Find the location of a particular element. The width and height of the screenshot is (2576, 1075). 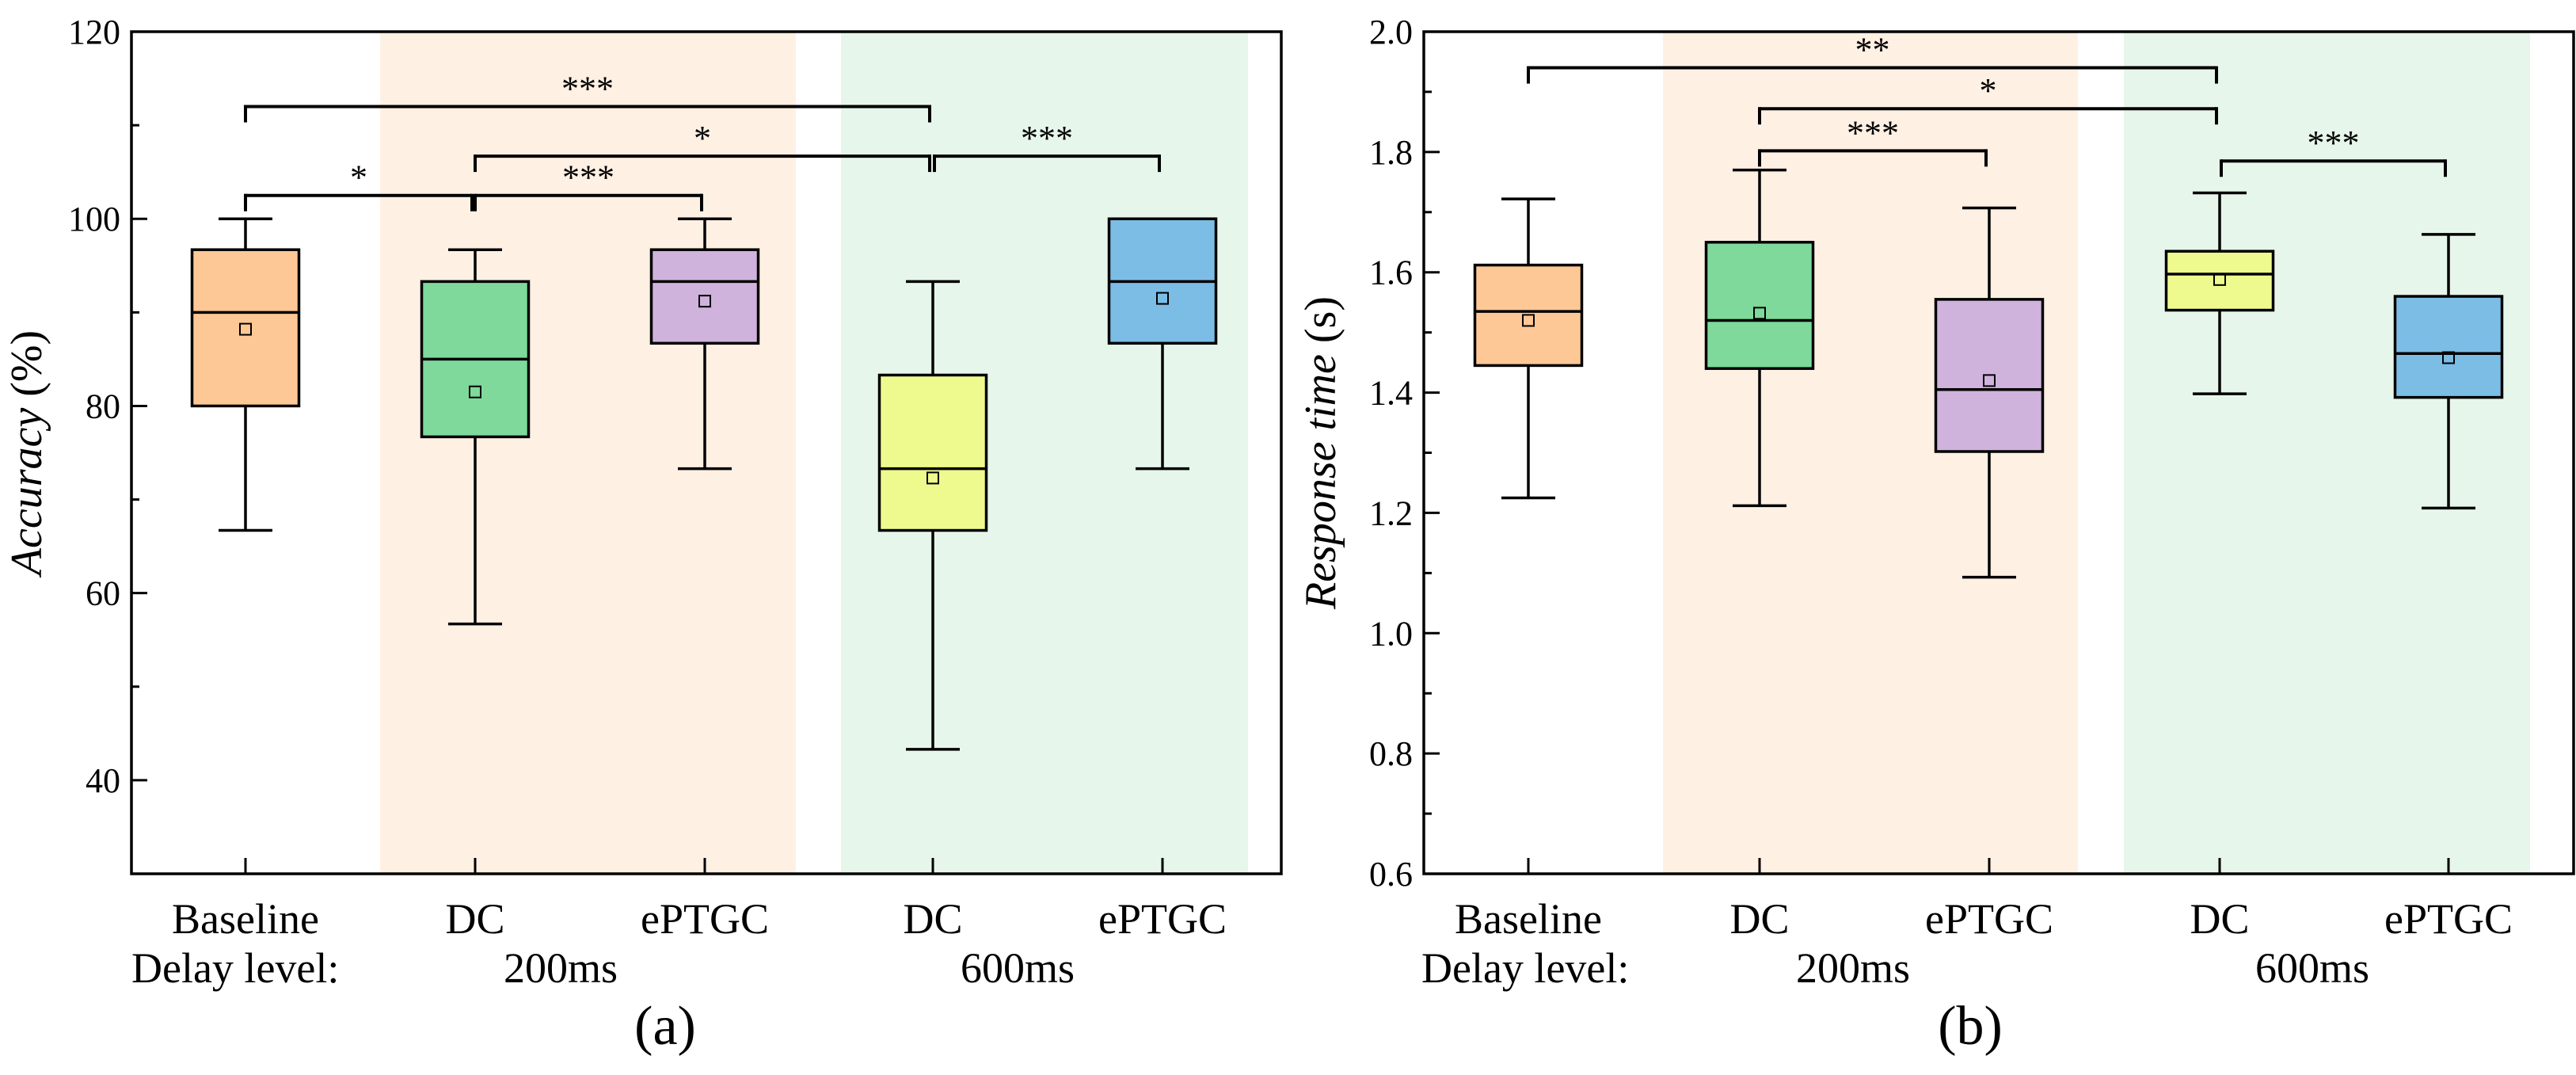

y-tick-label: 0.6 is located at coordinates (1391, 874).